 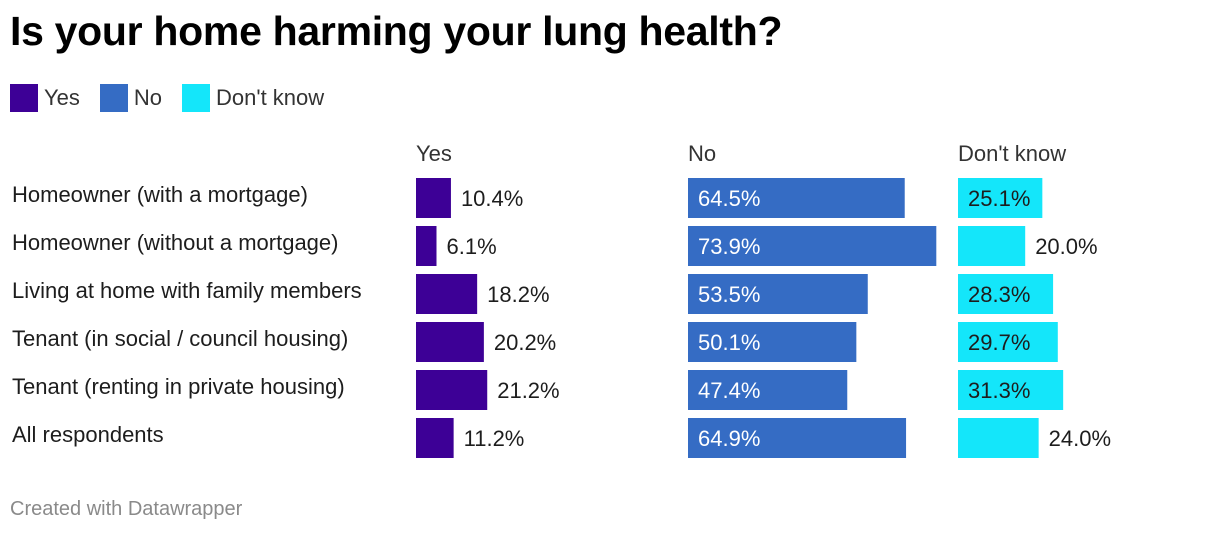 I want to click on value-label-don-t-know: 28.3%, so click(x=999, y=294).